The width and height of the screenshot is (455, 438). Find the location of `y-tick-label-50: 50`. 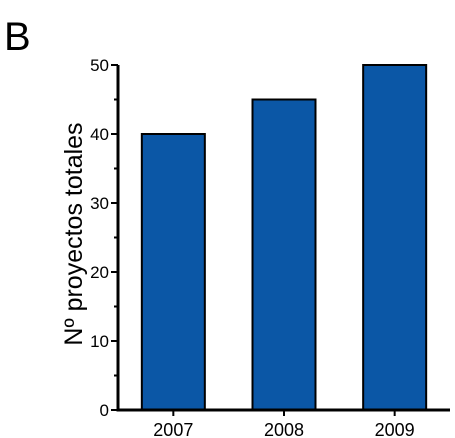

y-tick-label-50: 50 is located at coordinates (99, 65).